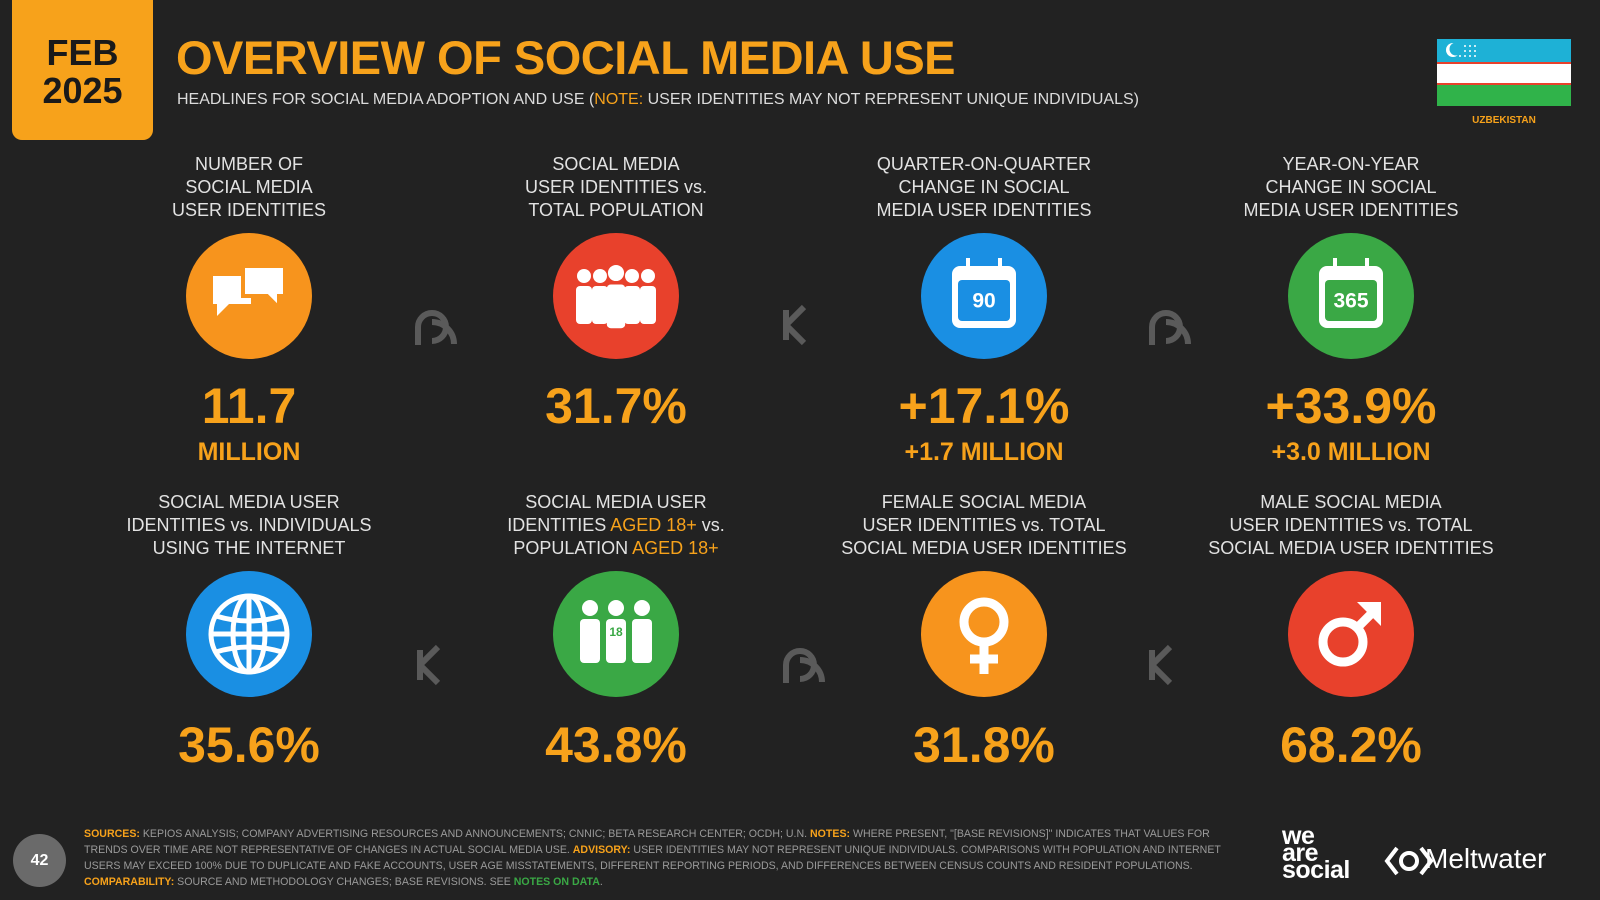 The width and height of the screenshot is (1600, 900). What do you see at coordinates (1300, 853) in the screenshot?
I see `brand-word: are` at bounding box center [1300, 853].